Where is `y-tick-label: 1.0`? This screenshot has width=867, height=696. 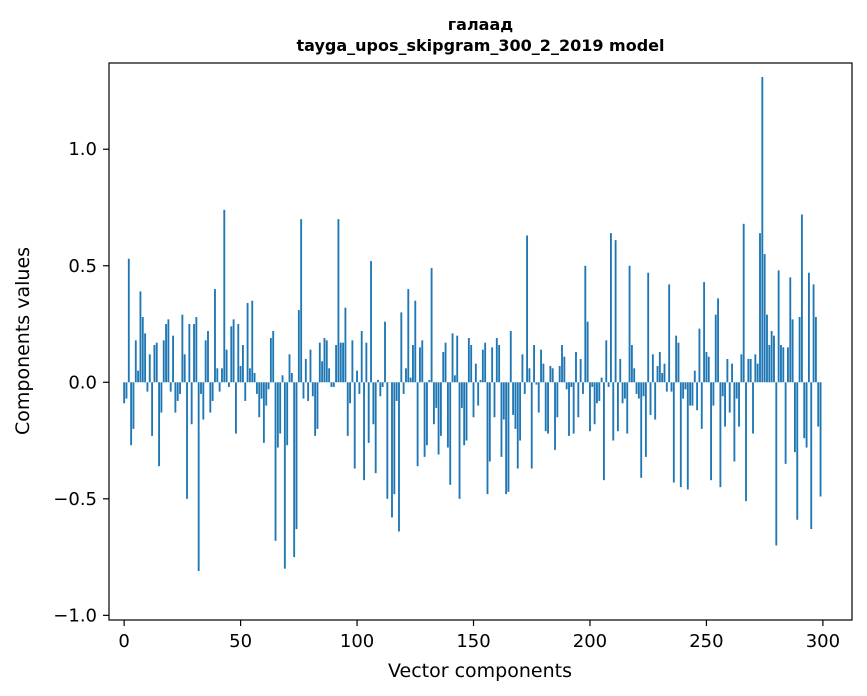
y-tick-label: 1.0 is located at coordinates (82, 149).